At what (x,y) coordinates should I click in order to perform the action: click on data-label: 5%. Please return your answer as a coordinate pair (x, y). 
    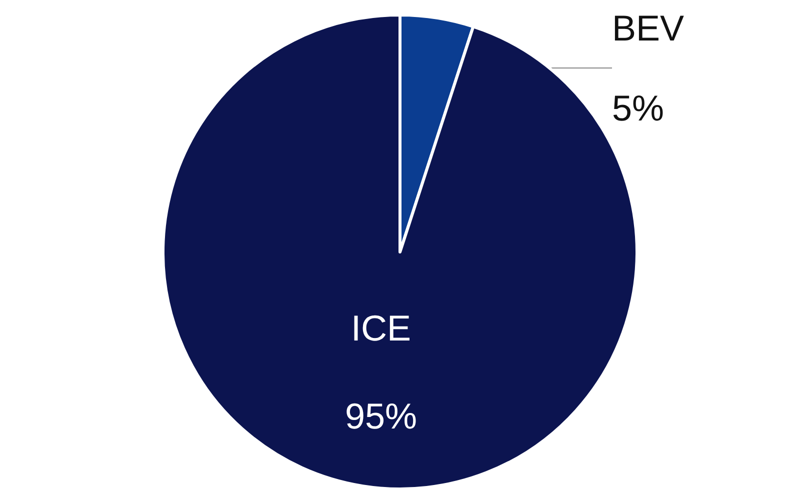
    Looking at the image, I should click on (638, 108).